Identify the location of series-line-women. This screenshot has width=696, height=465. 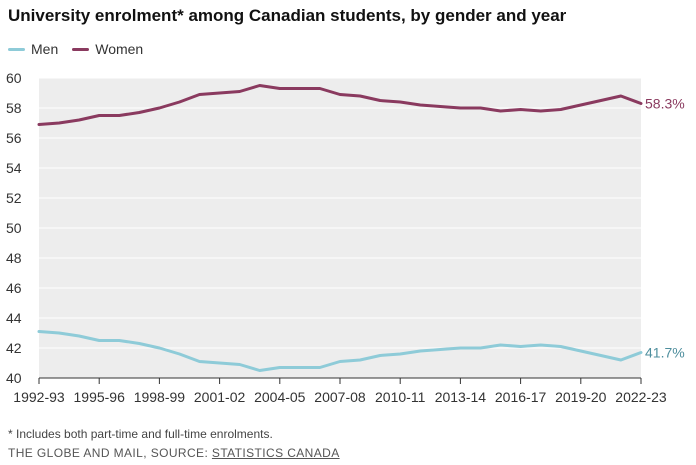
(340, 105).